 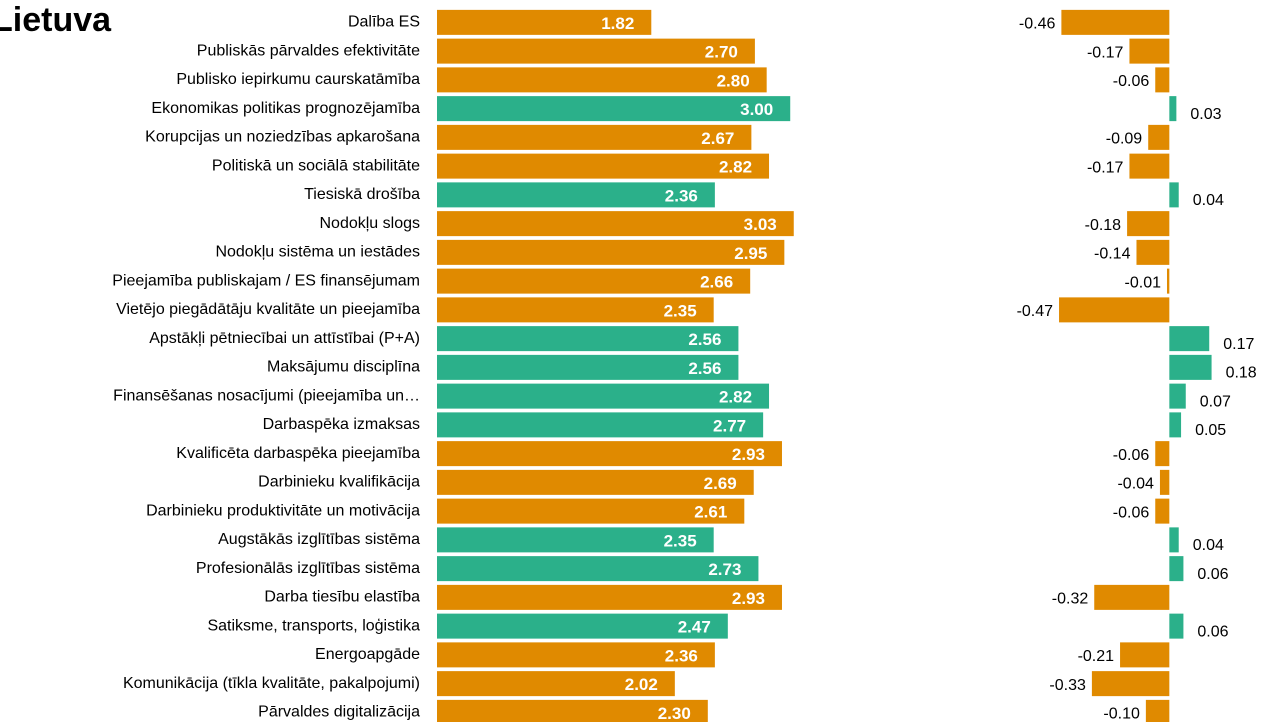 What do you see at coordinates (367, 654) in the screenshot?
I see `category-label: Energoapgāde` at bounding box center [367, 654].